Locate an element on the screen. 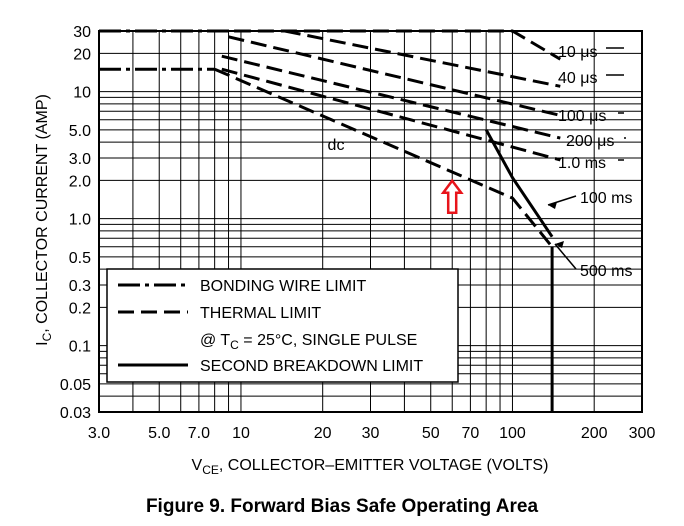  legend-entry-1: THERMAL LIMIT is located at coordinates (260, 313).